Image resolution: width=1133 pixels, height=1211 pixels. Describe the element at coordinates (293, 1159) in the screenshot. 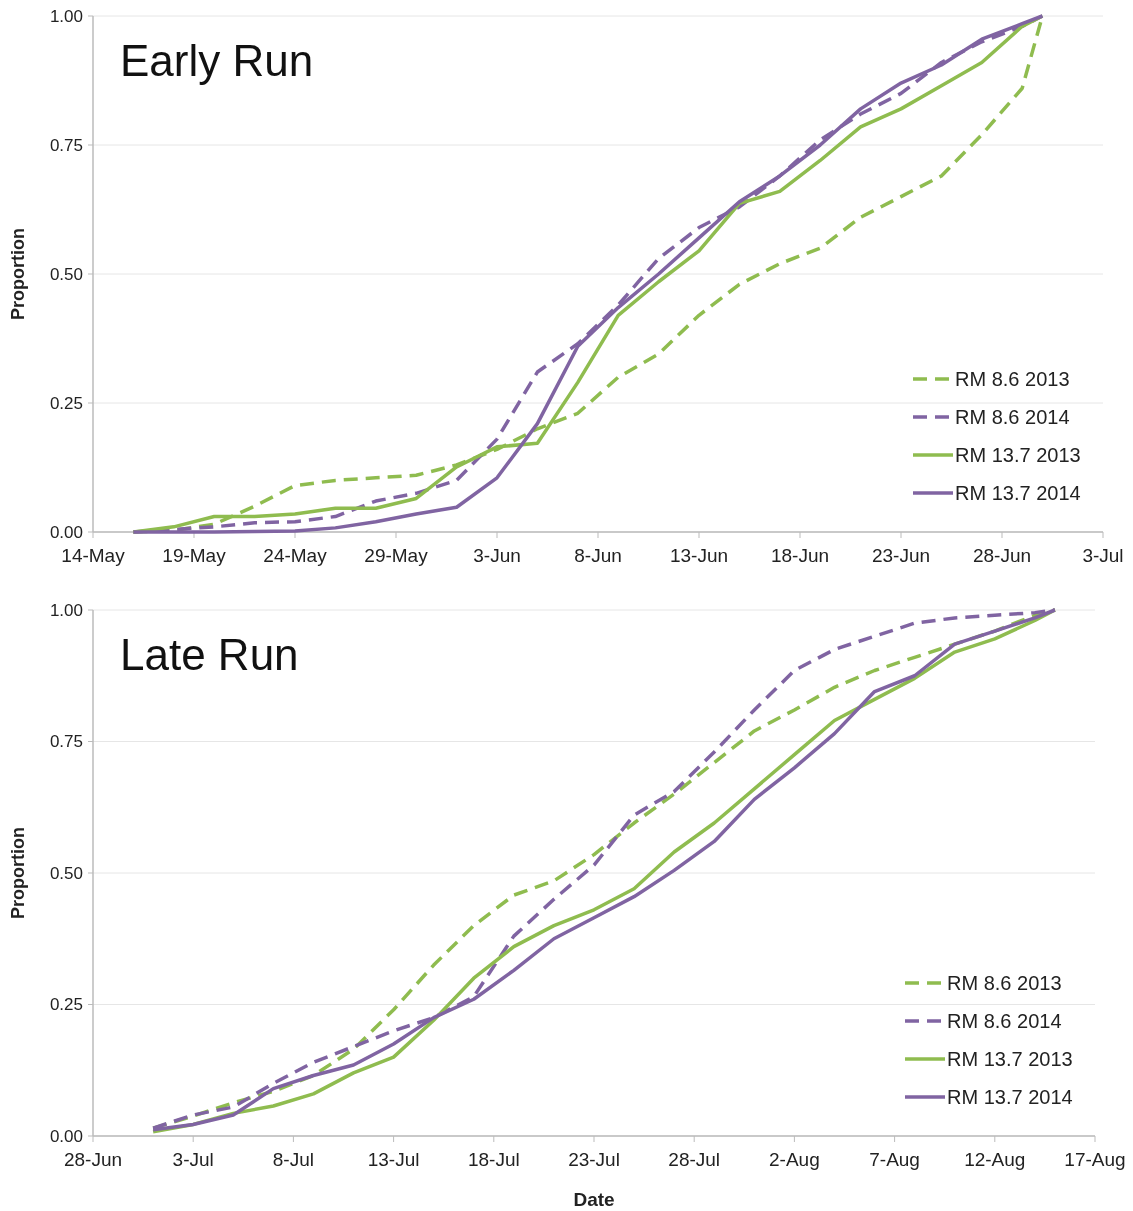

I see `x-tick-label: 8-Jul` at that location.